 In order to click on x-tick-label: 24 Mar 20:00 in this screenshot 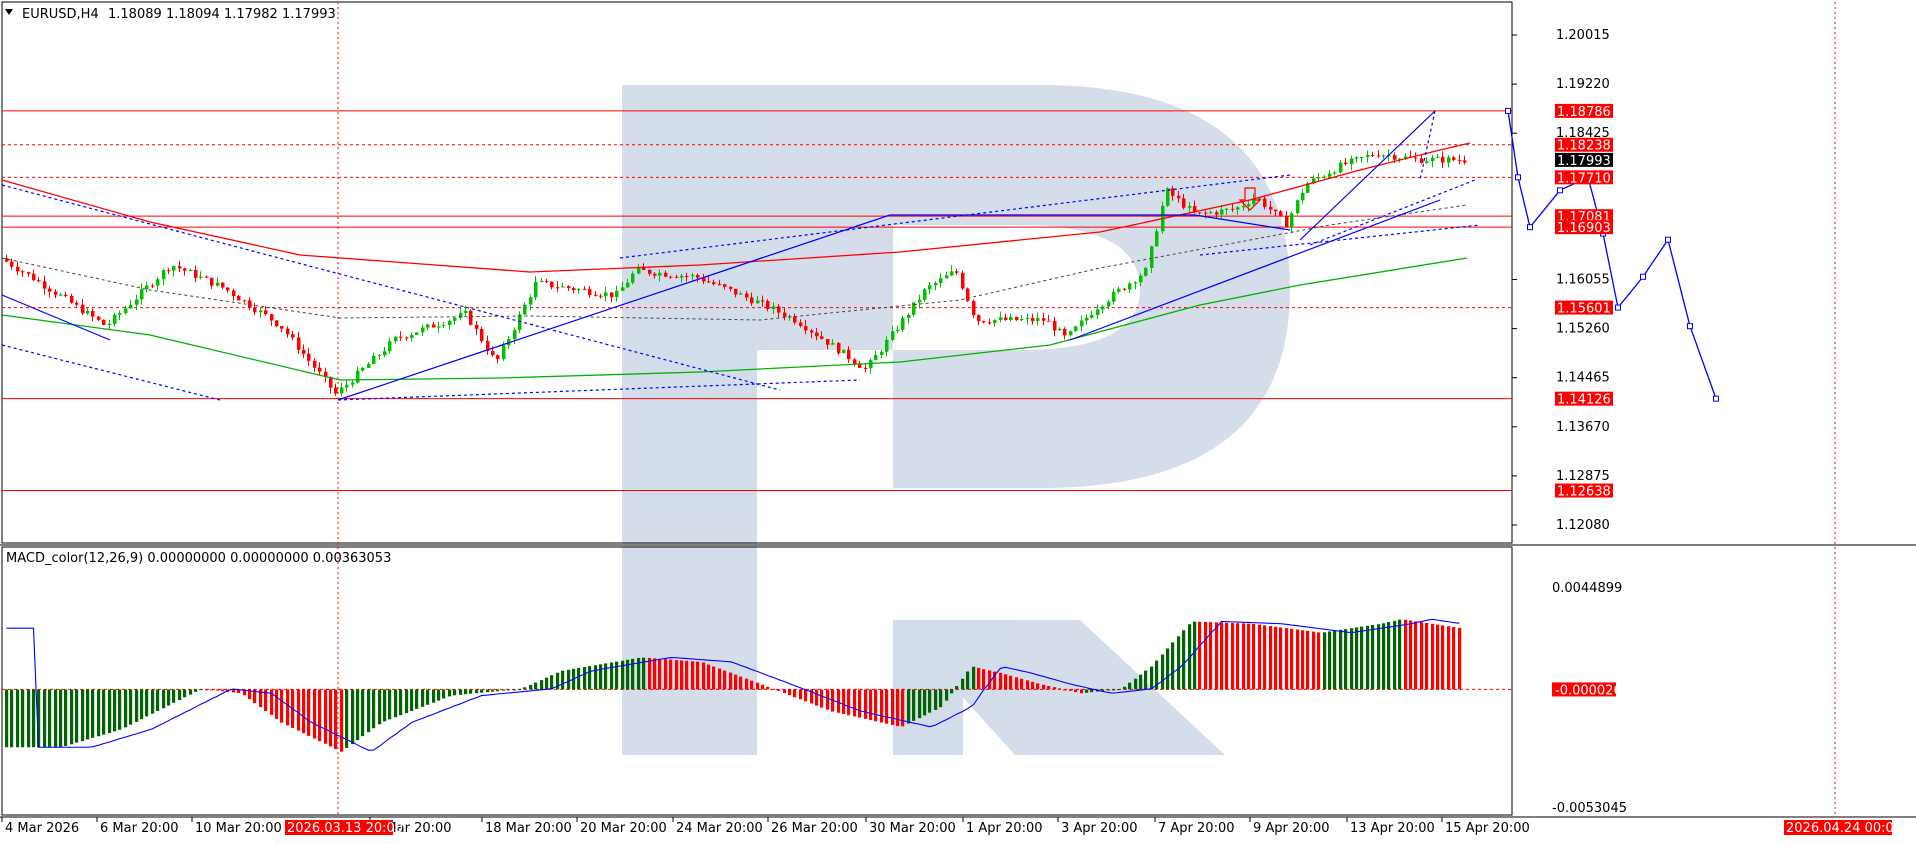, I will do `click(719, 828)`.